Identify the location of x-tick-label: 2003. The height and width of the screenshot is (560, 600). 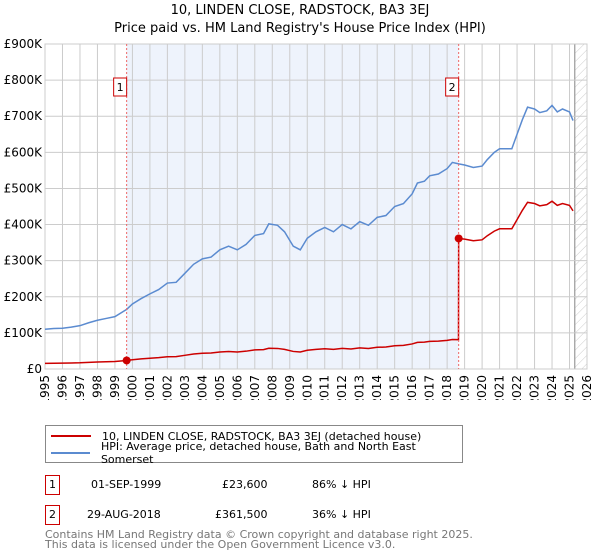
(185, 387).